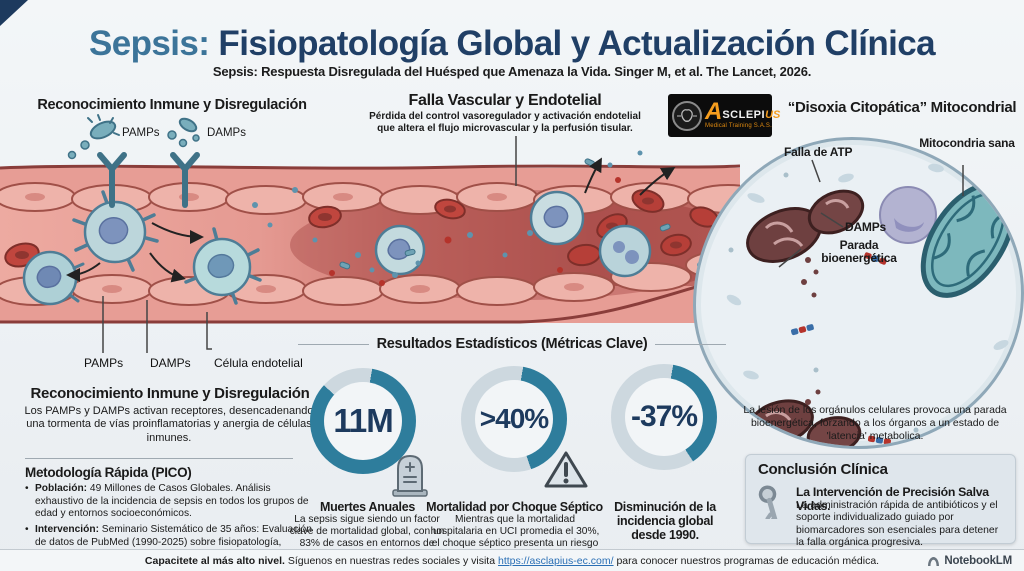 The image size is (1024, 571). What do you see at coordinates (738, 126) in the screenshot?
I see `logo-tagline: Medical Training S.A.S.` at bounding box center [738, 126].